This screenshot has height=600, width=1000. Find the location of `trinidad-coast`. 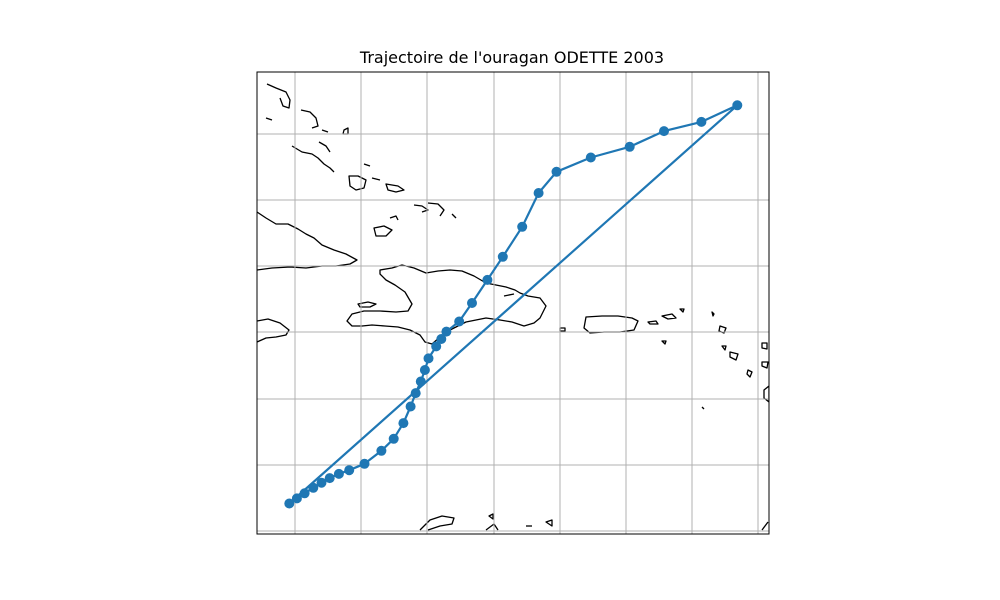

trinidad-coast is located at coordinates (765, 526).